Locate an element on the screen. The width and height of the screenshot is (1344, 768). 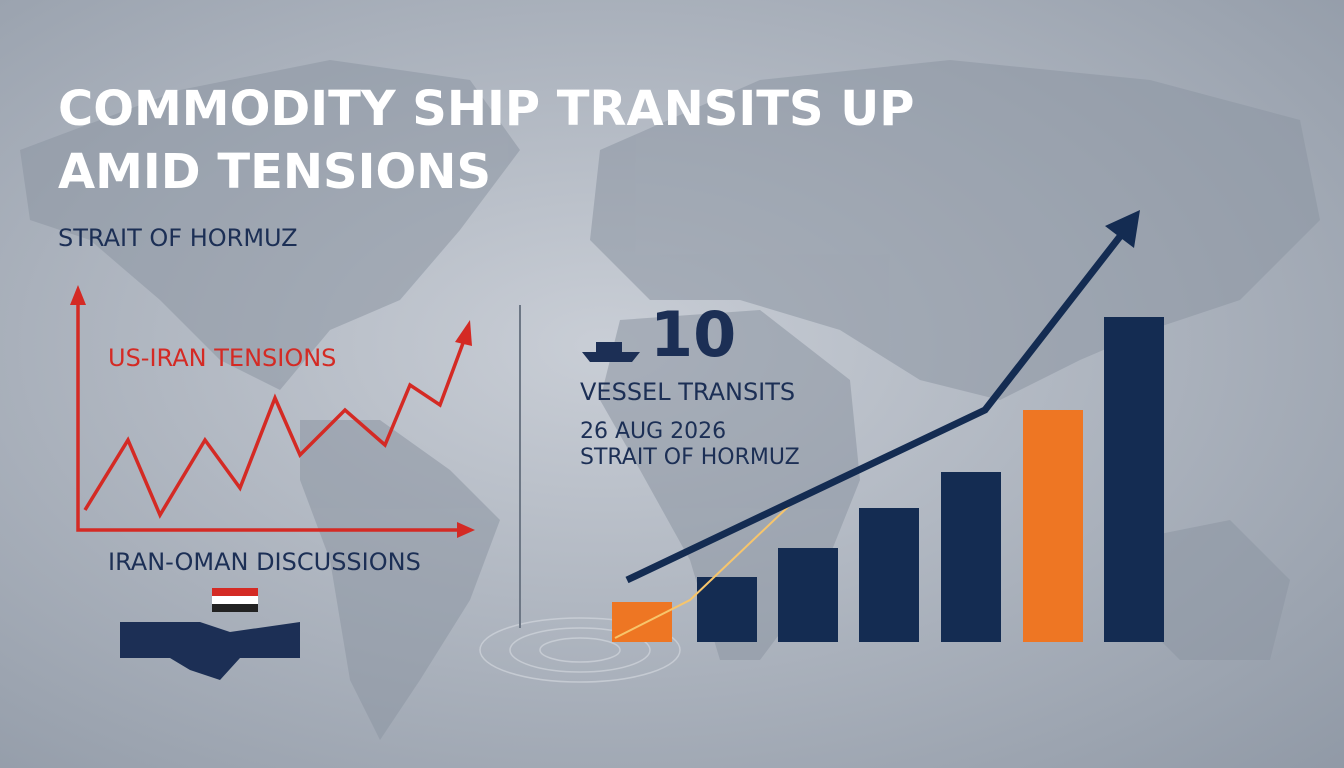
tension-label: US-IRAN TENSIONS is located at coordinates (222, 358).